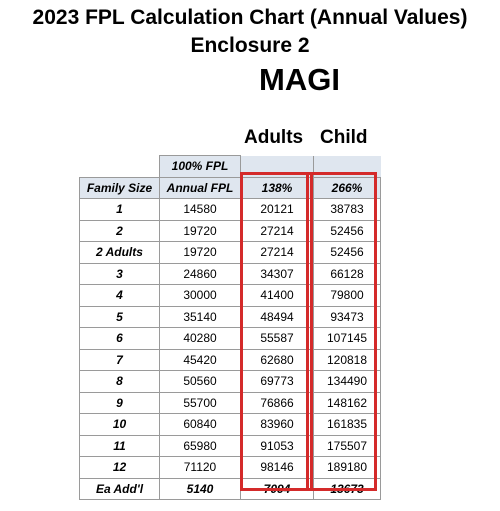  I want to click on child-value-cell: 134490, so click(347, 381).